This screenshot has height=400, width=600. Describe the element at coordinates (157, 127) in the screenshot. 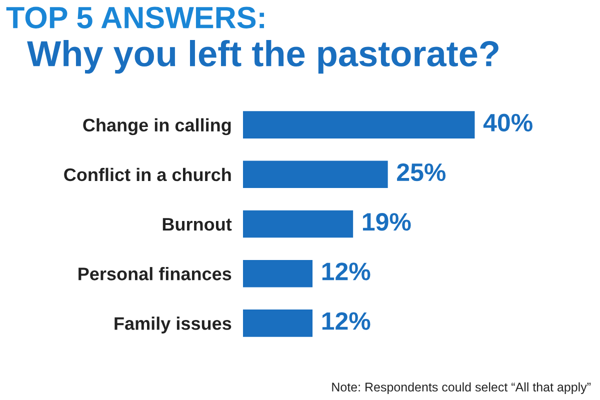

I see `y-tick-label: Change in calling` at that location.